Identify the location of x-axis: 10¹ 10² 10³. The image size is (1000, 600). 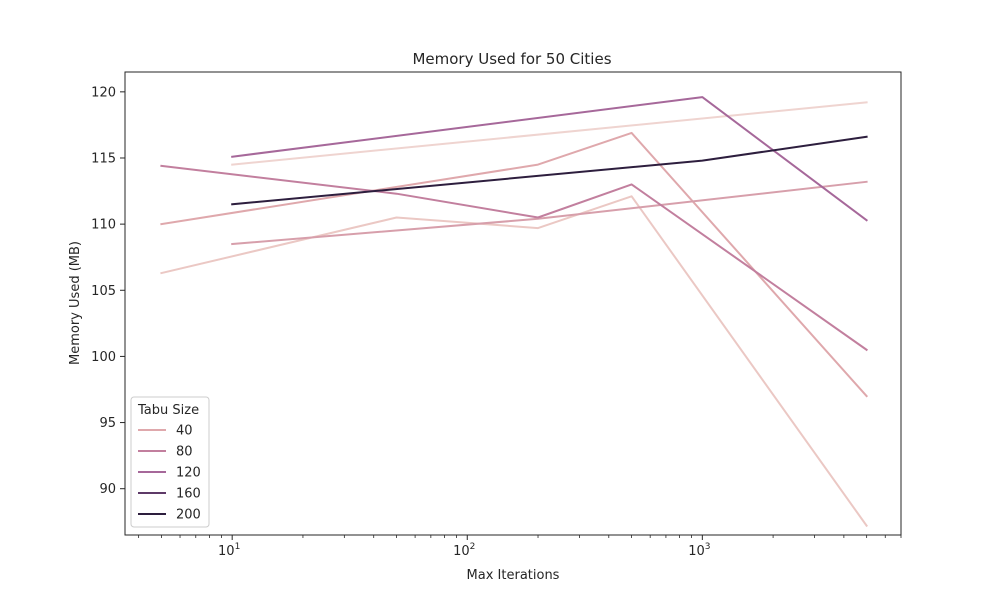
(520, 547).